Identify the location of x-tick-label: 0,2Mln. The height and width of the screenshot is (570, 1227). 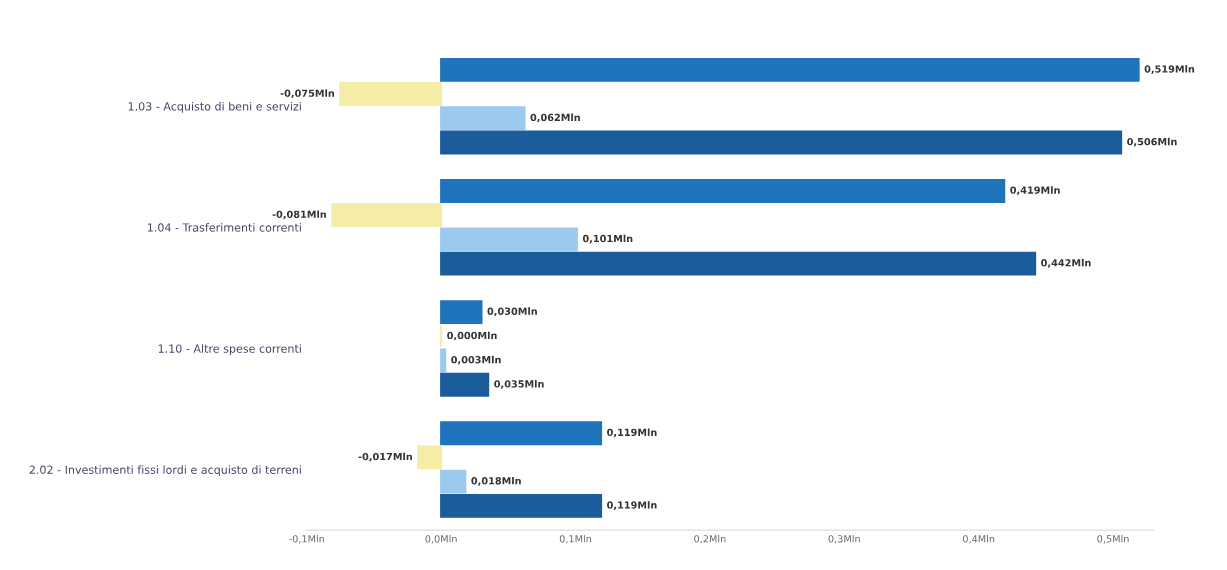
(710, 539).